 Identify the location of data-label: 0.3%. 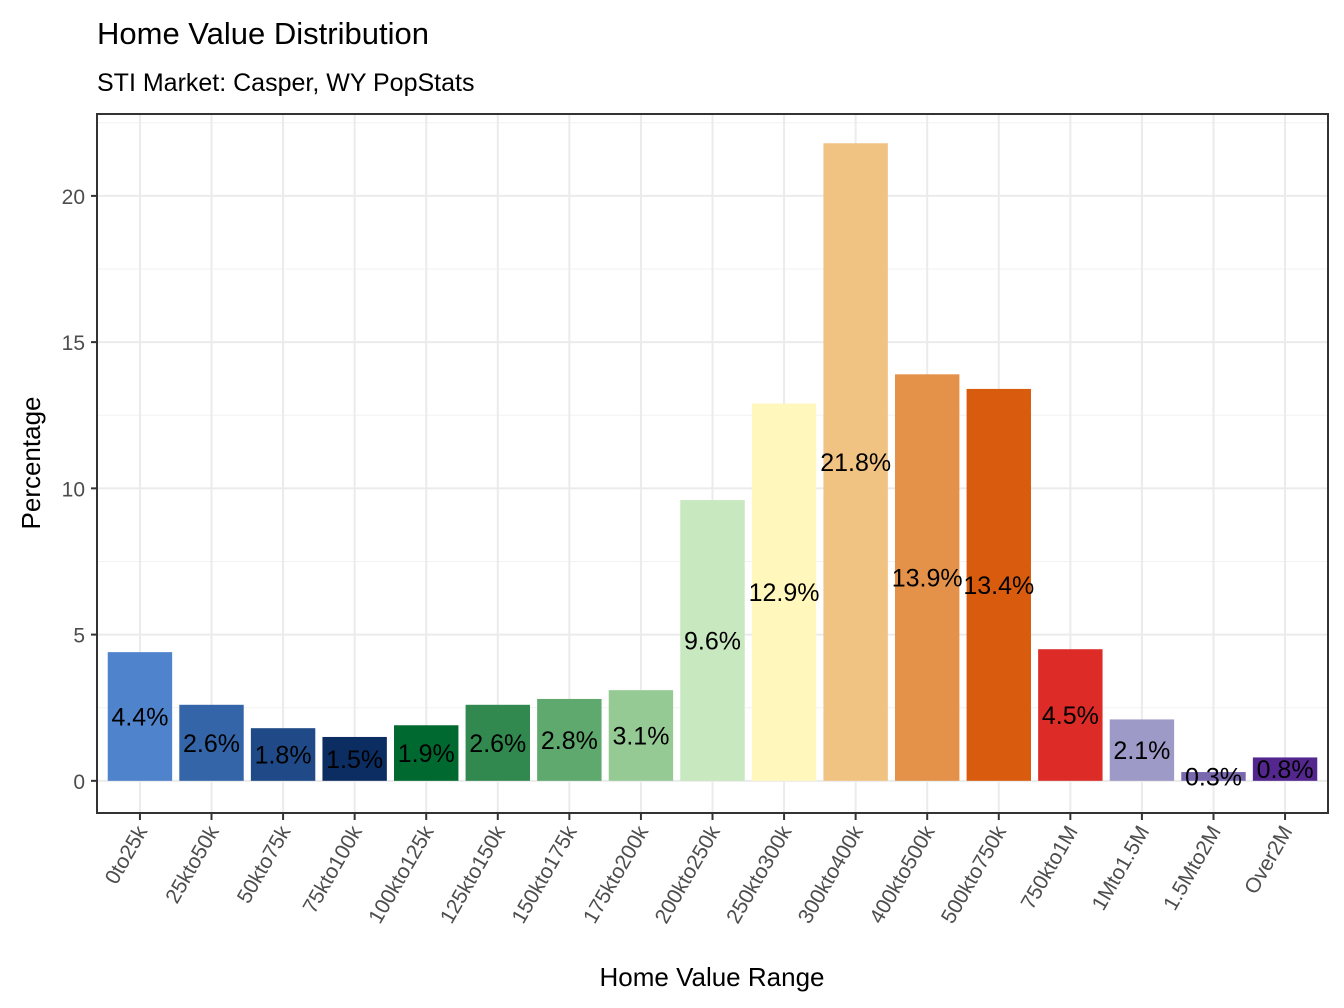
(1213, 777).